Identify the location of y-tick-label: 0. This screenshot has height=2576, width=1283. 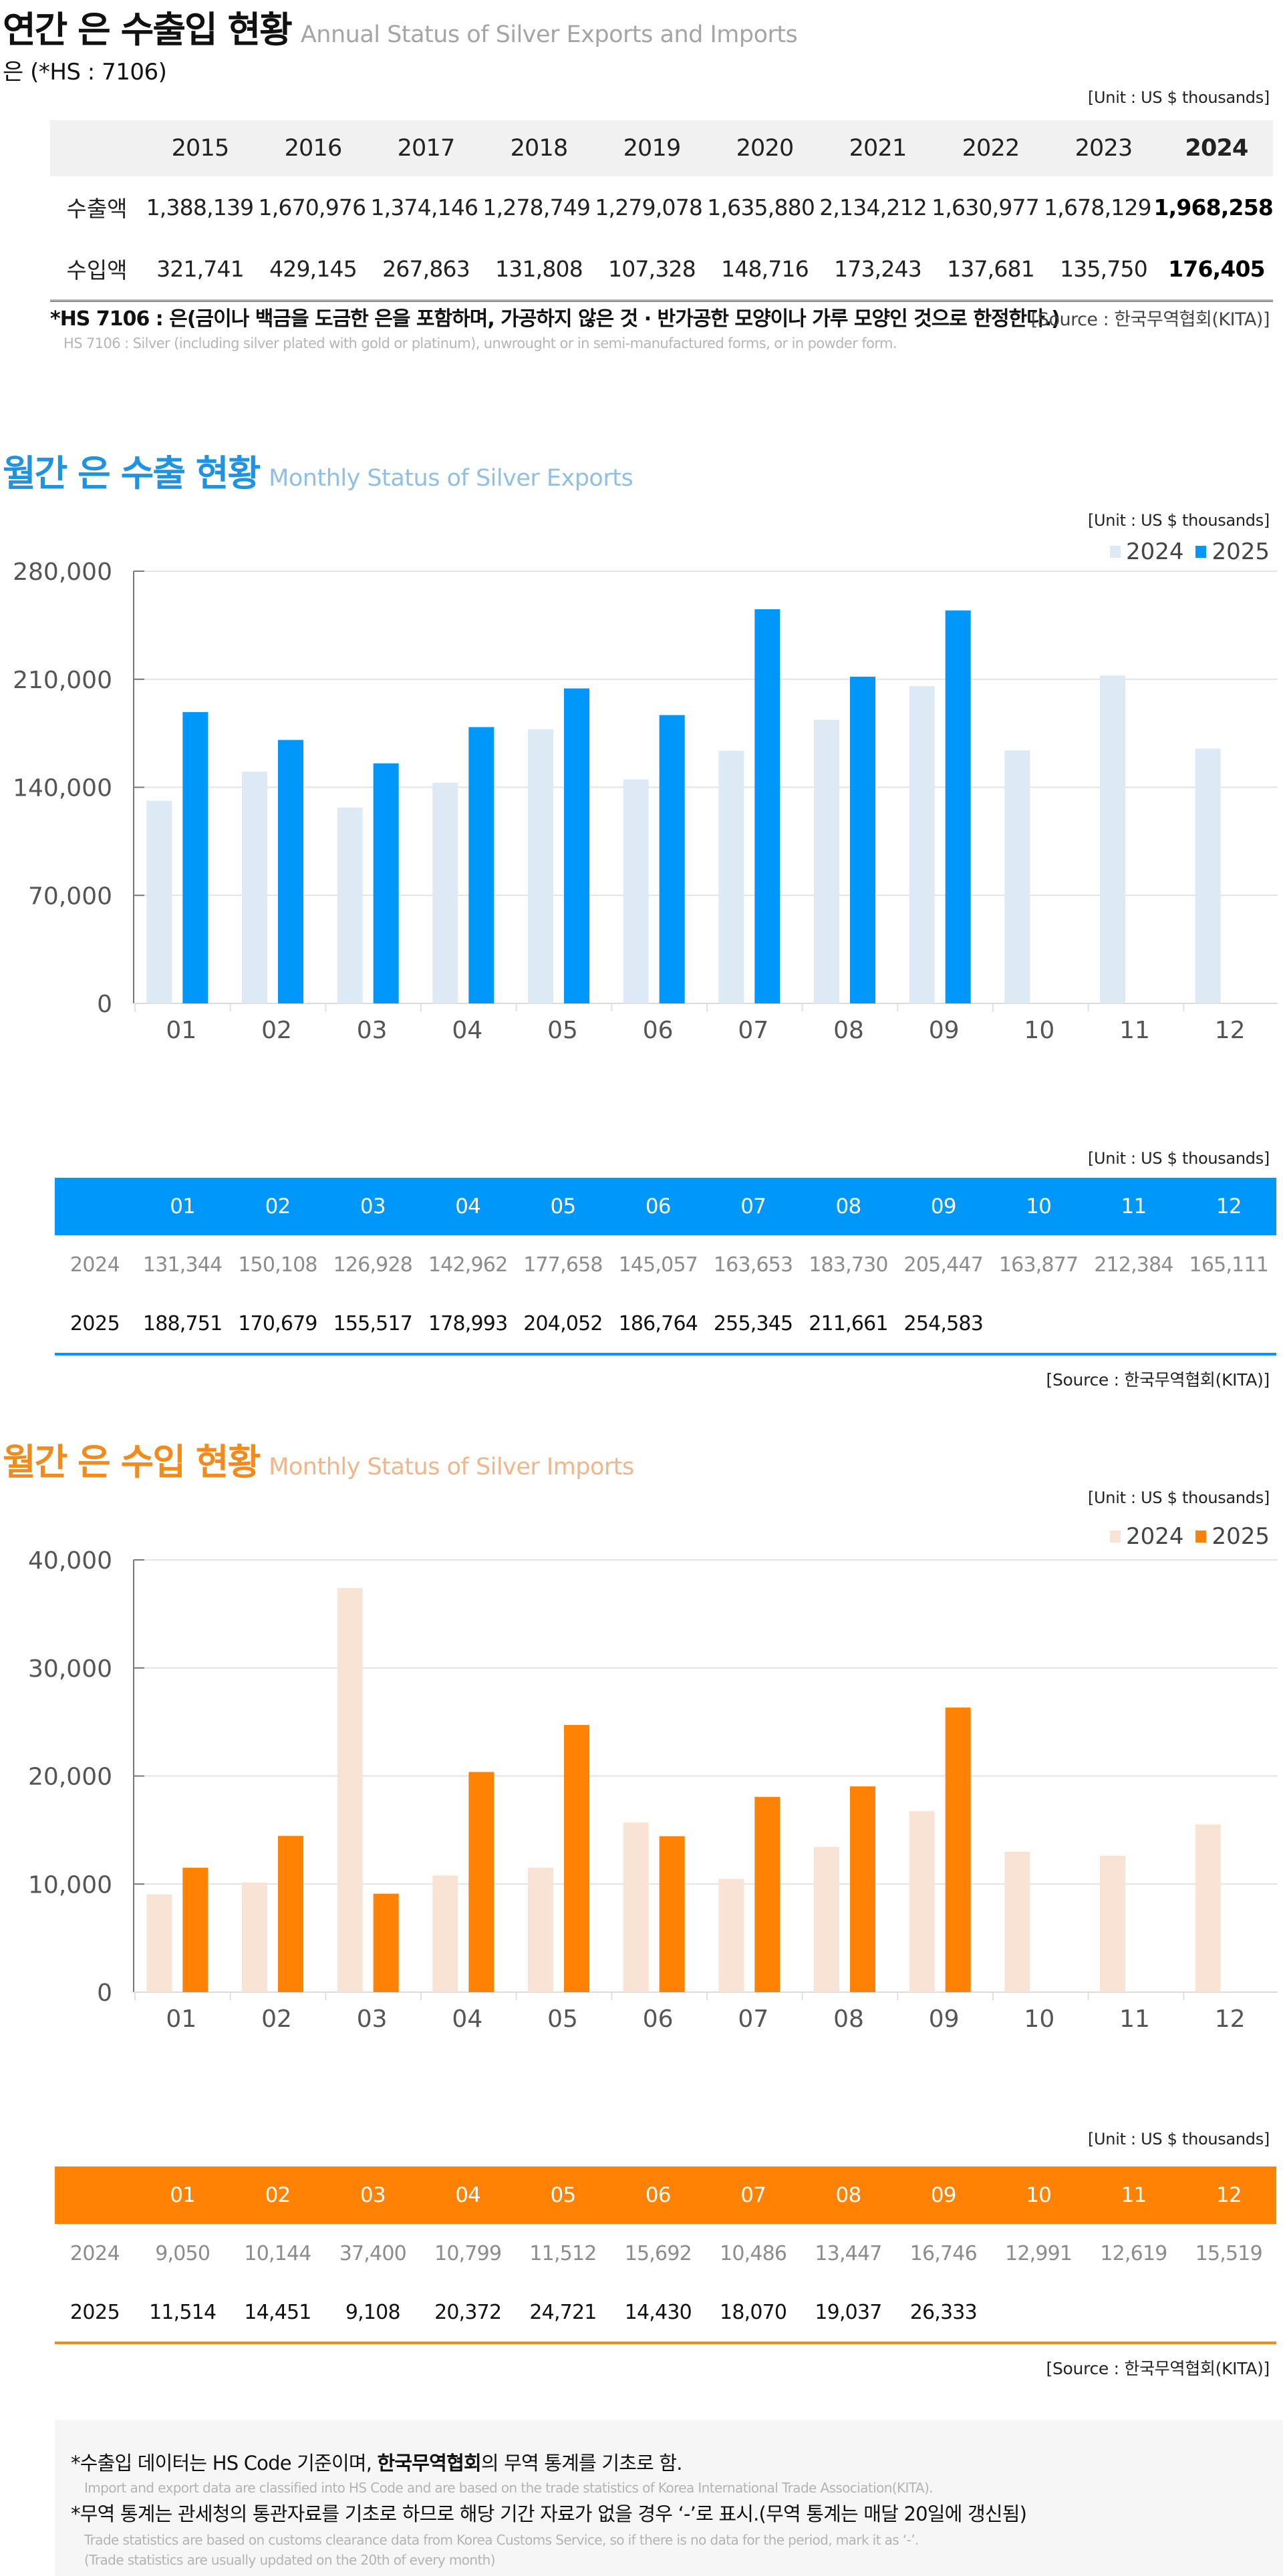
(104, 1993).